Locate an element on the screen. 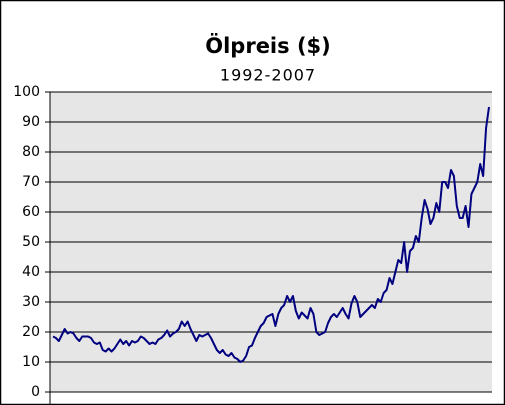 The height and width of the screenshot is (405, 505). y-tick-label: 0 is located at coordinates (35, 392).